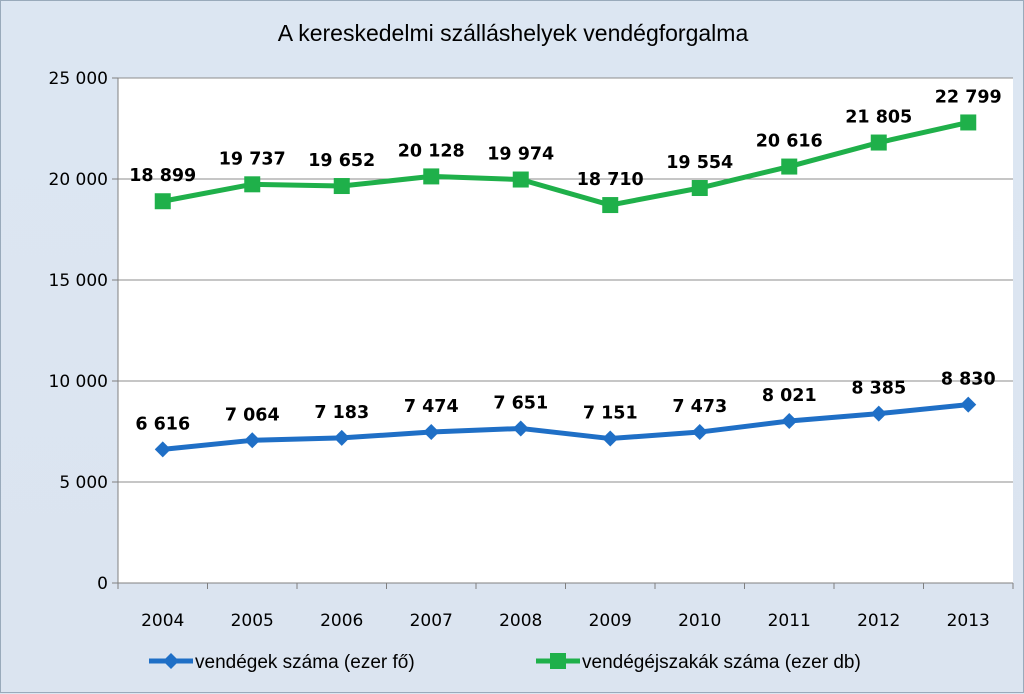 The height and width of the screenshot is (694, 1024). Describe the element at coordinates (565, 607) in the screenshot. I see `x-axis-ticks: 2004 2005 2006 2007 2008 2009 2010 2011 2012 2013` at that location.